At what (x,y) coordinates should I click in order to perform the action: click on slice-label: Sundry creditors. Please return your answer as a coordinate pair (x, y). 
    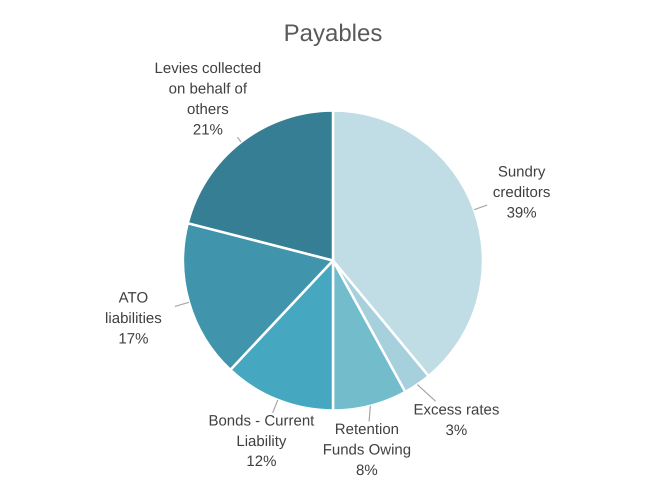
    Looking at the image, I should click on (521, 183).